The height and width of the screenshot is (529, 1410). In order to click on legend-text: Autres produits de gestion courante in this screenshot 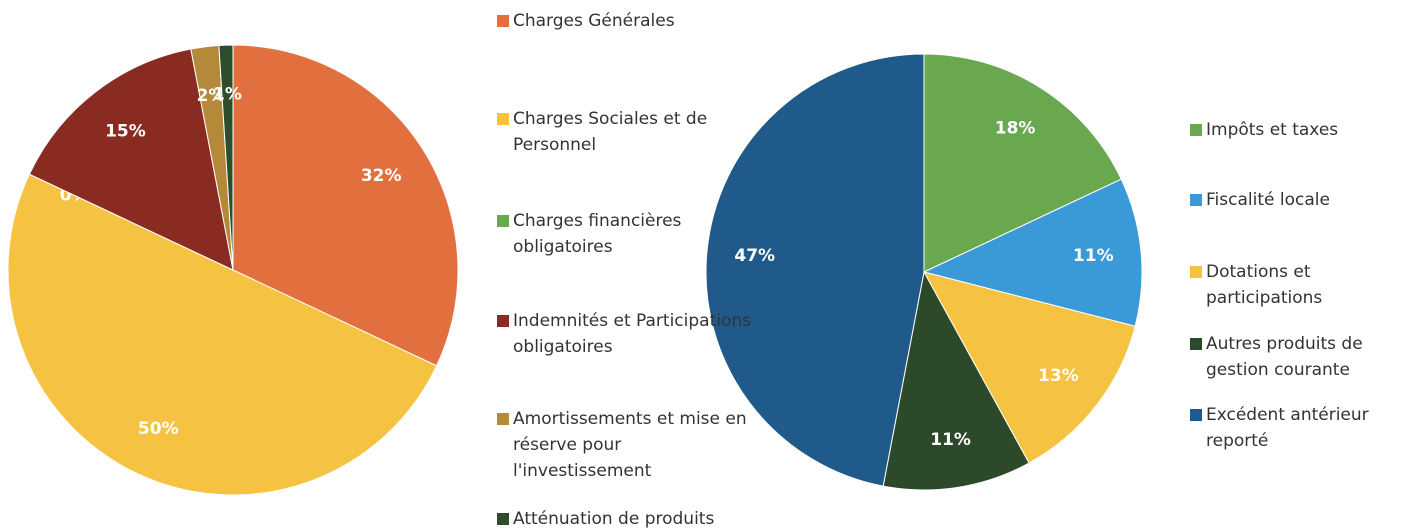, I will do `click(1284, 357)`.